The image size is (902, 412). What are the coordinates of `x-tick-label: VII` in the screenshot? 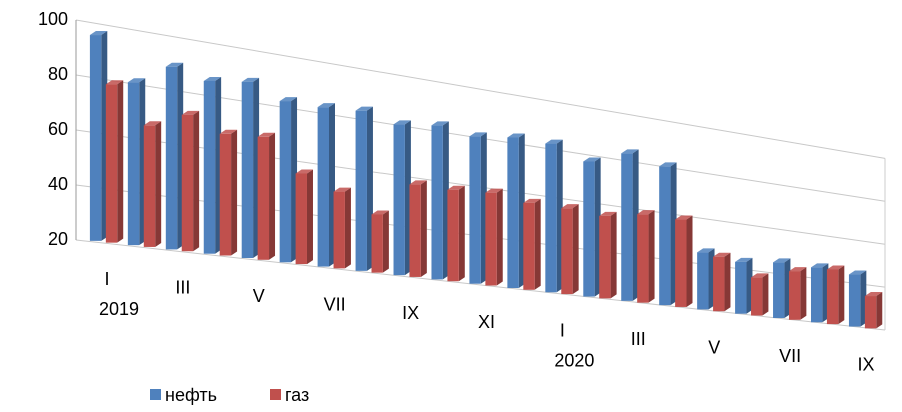 It's located at (790, 356).